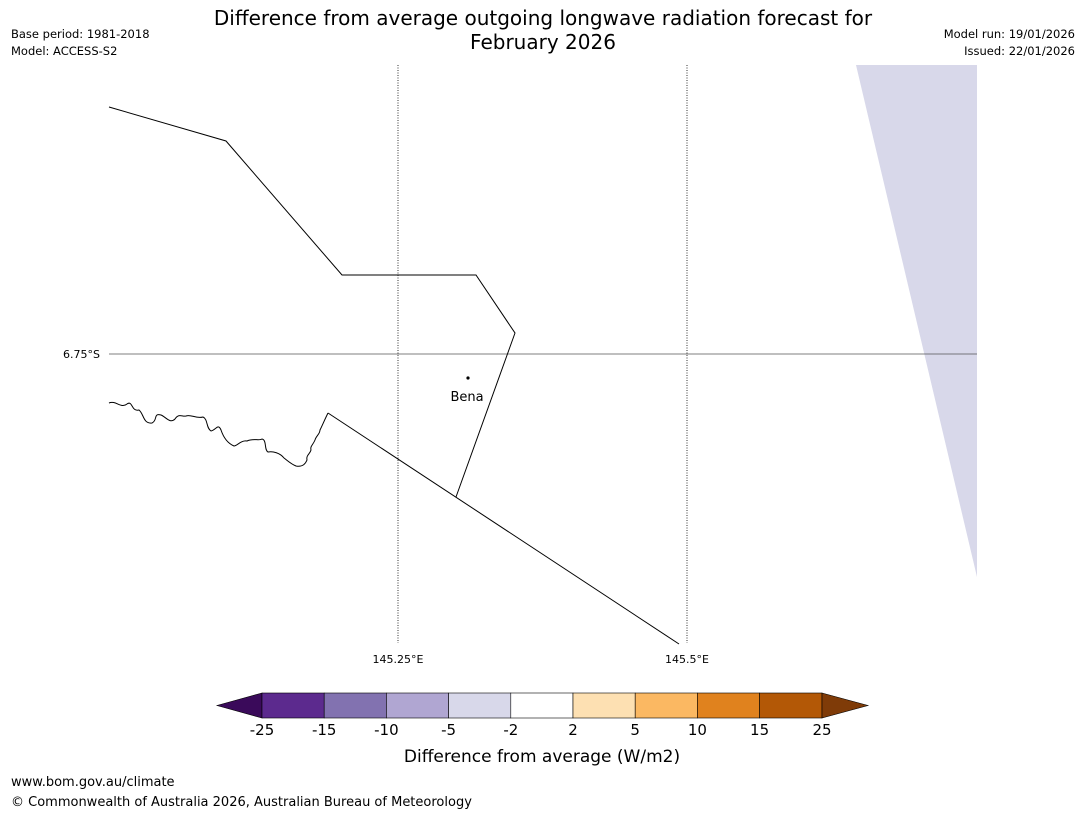 The image size is (1085, 816). I want to click on colorbar-tick-label: 5, so click(635, 730).